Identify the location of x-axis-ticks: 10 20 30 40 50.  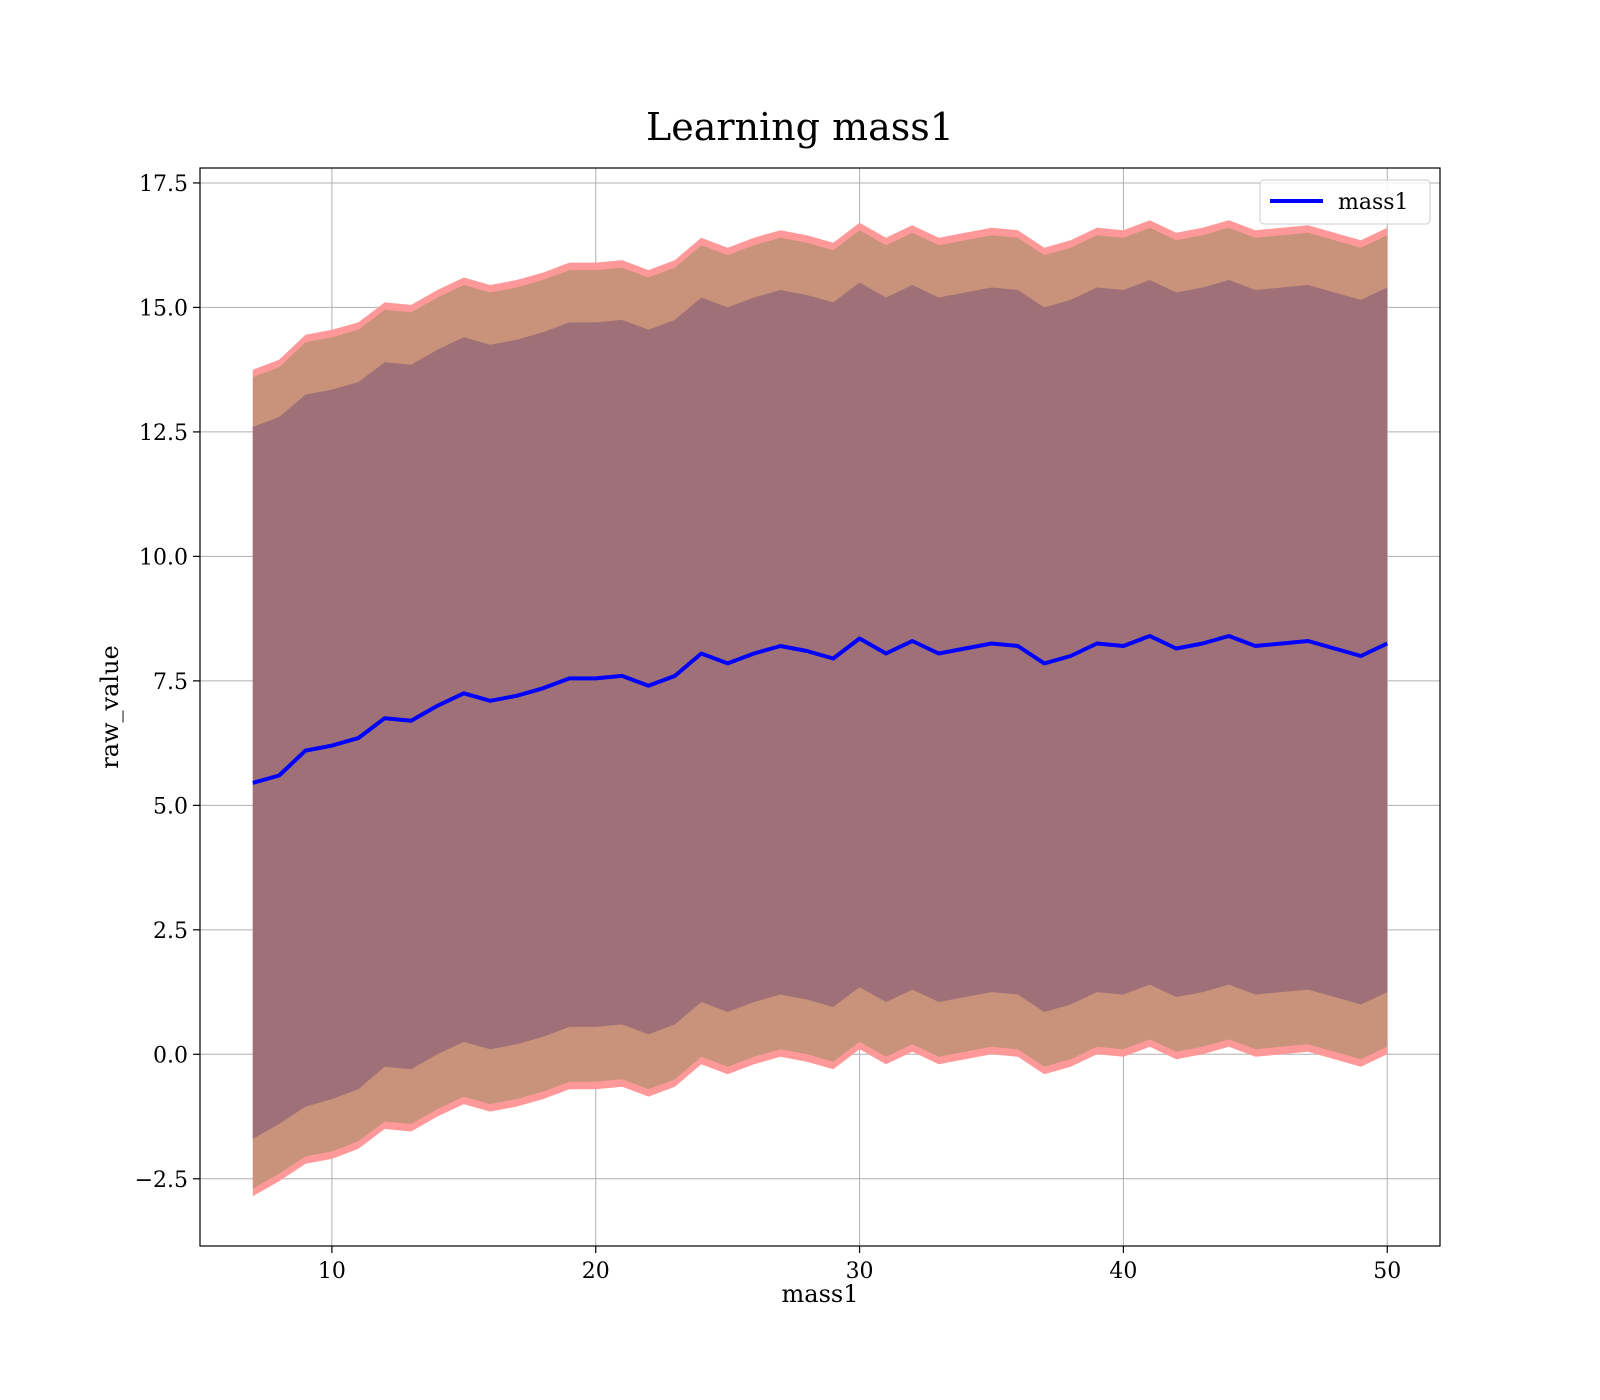
(859, 1265).